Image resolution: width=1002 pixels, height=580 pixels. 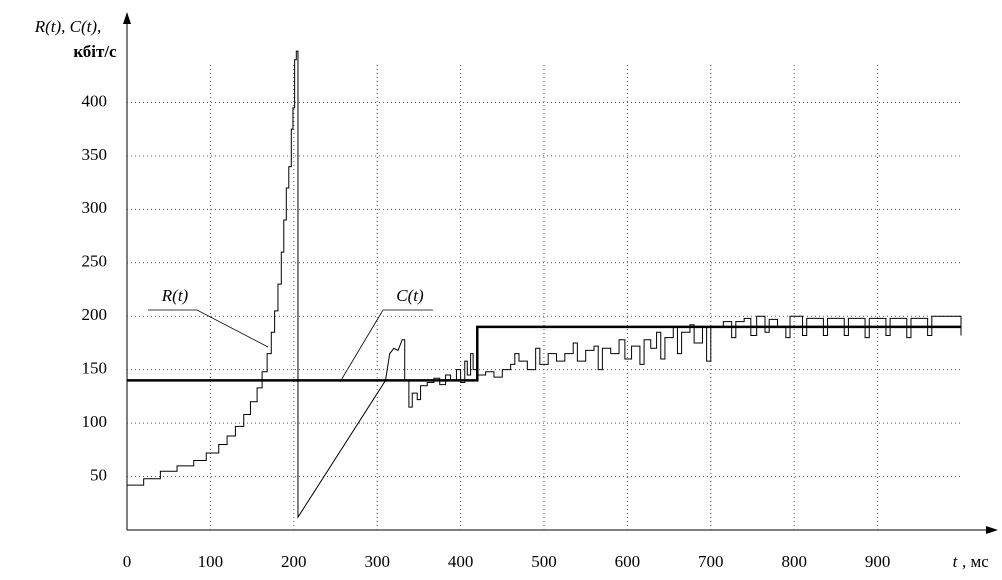 What do you see at coordinates (95, 261) in the screenshot?
I see `y-tick-label: 250` at bounding box center [95, 261].